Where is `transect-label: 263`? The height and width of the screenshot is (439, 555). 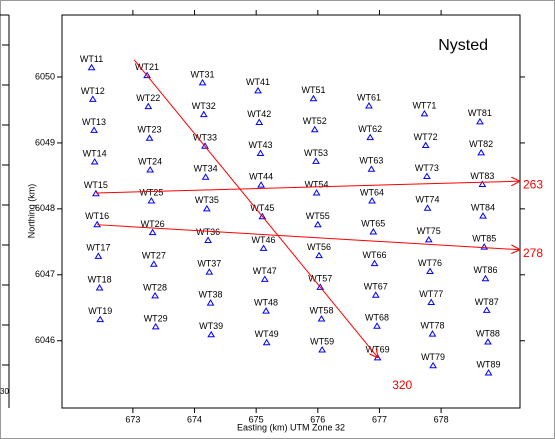 transect-label: 263 is located at coordinates (533, 184).